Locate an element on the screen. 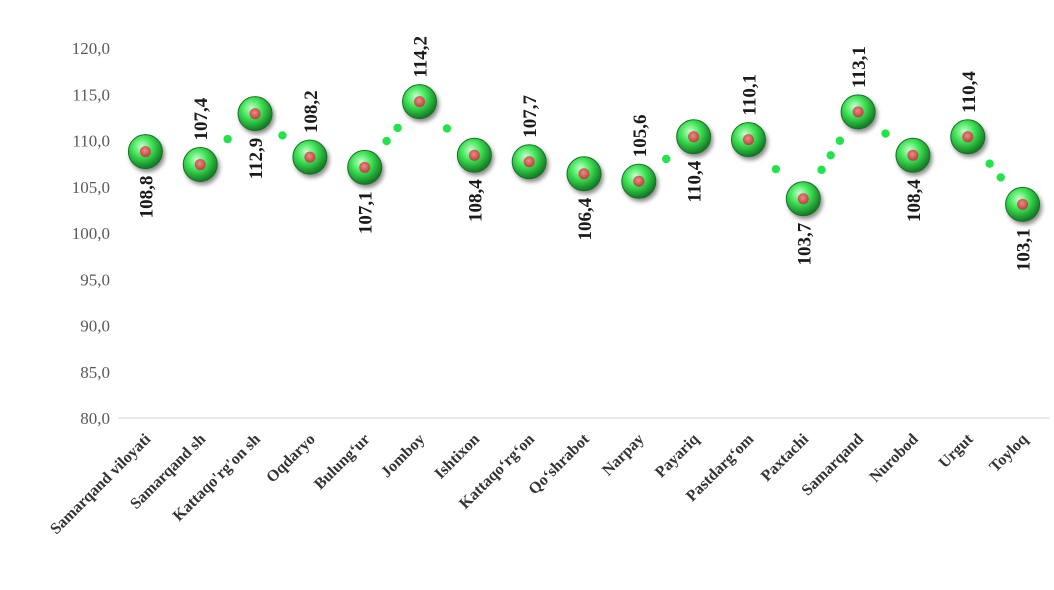 This screenshot has width=1054, height=590. x-tick-label: Samarqand viloyati is located at coordinates (100, 483).